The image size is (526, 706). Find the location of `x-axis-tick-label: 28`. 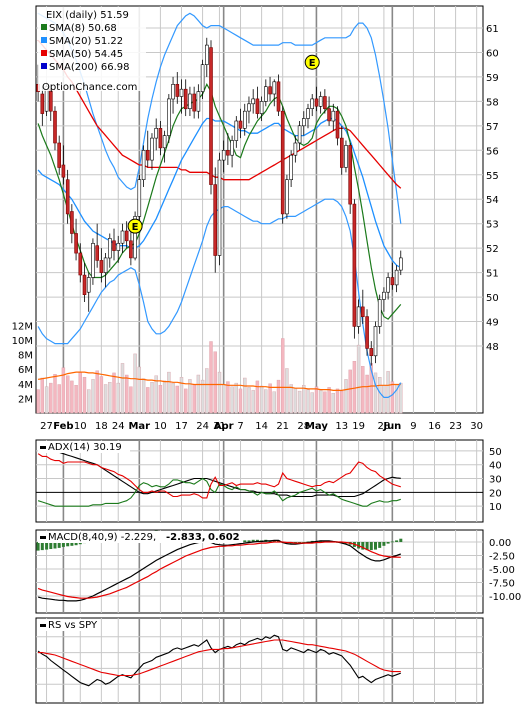

x-axis-tick-label: 28 is located at coordinates (303, 426).